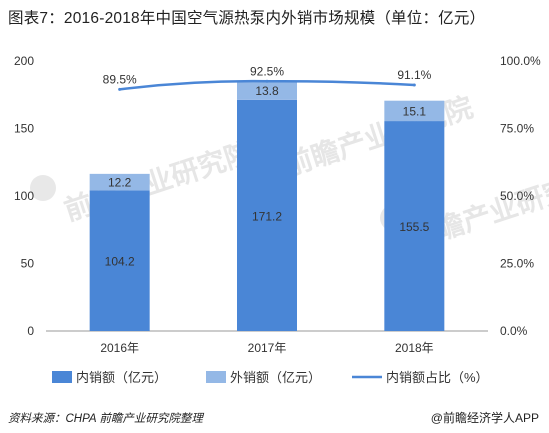  What do you see at coordinates (24, 129) in the screenshot?
I see `y-left-tick-label: 150` at bounding box center [24, 129].